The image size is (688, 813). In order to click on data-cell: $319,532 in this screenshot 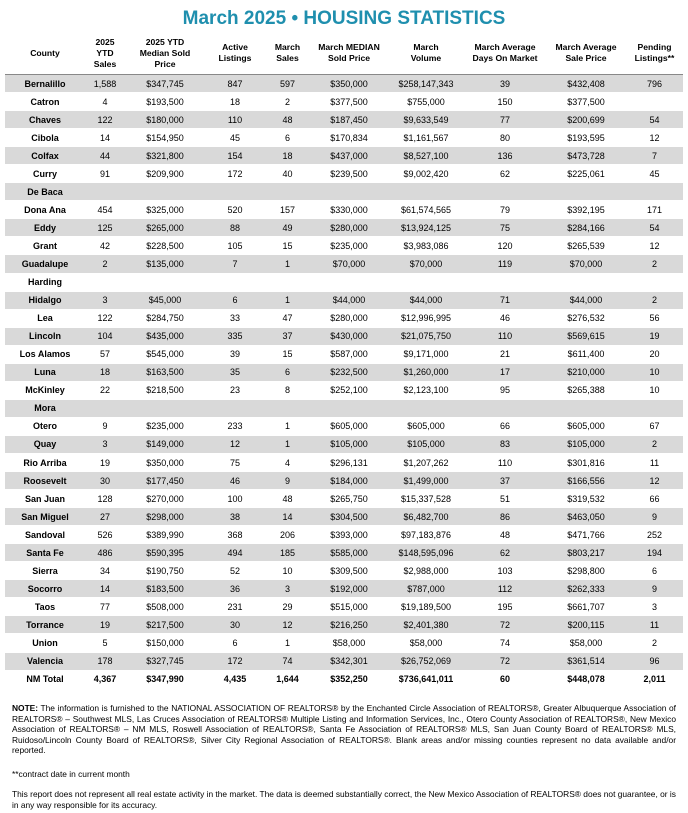, I will do `click(586, 499)`.